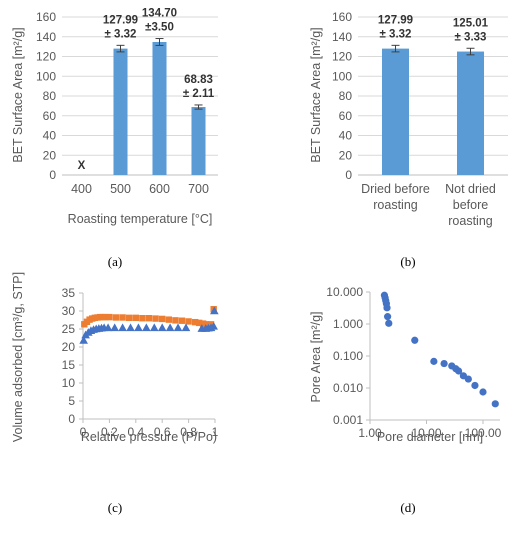 The height and width of the screenshot is (550, 528). What do you see at coordinates (69, 365) in the screenshot?
I see `panel-c-y-tick-label: 15` at bounding box center [69, 365].